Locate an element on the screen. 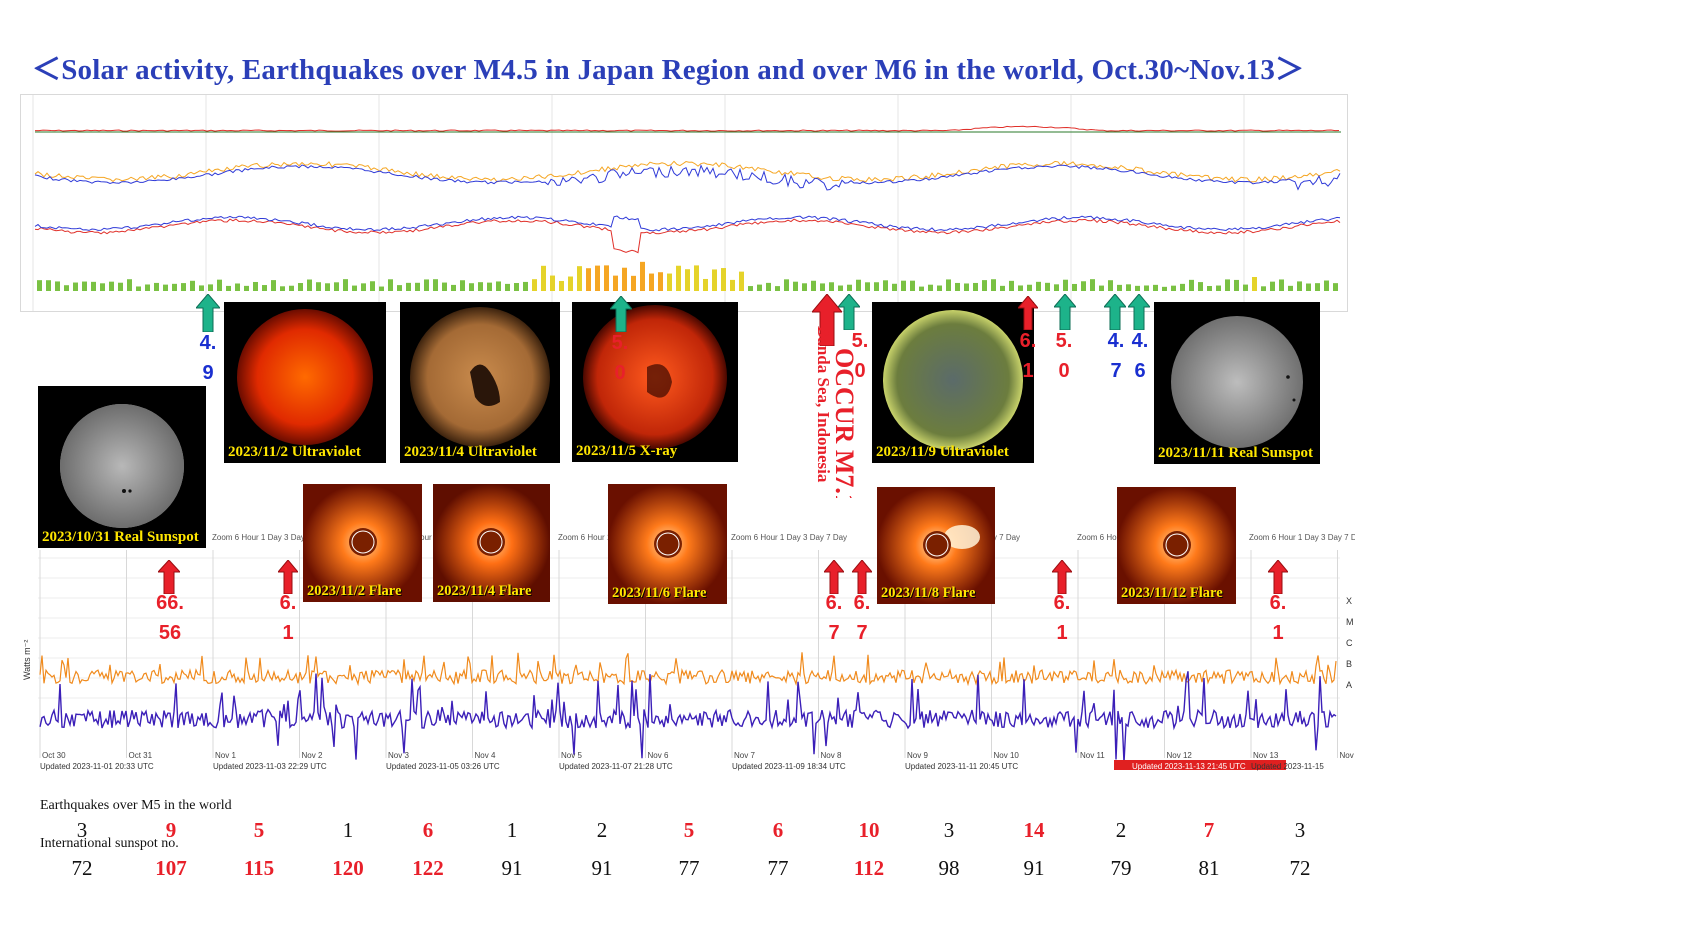  sun-image: 2023/11/4 Ultraviolet is located at coordinates (480, 382).